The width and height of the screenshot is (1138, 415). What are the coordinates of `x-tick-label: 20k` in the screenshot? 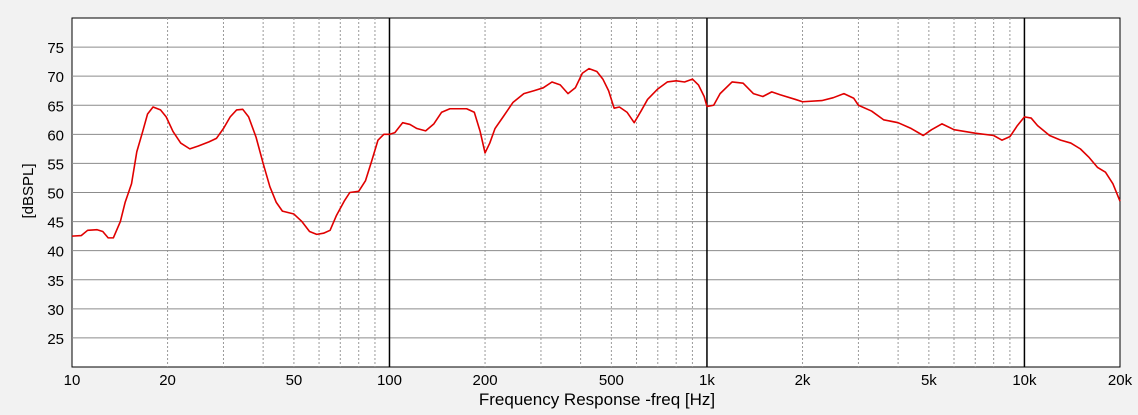 It's located at (1120, 380).